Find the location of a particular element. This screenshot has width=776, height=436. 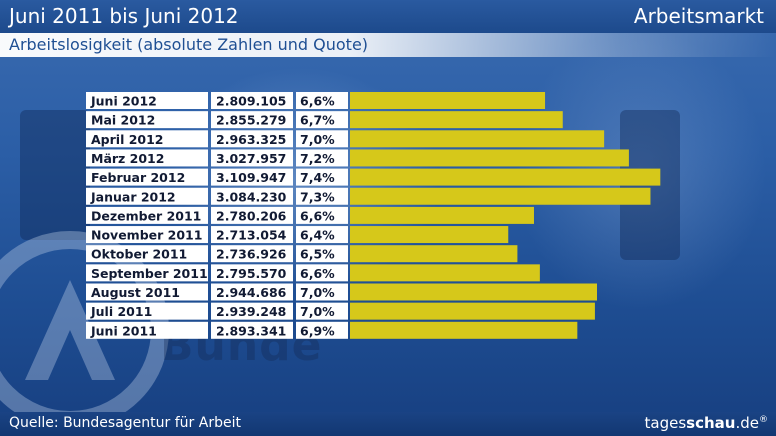

month-label: Juni 2012 is located at coordinates (123, 101).